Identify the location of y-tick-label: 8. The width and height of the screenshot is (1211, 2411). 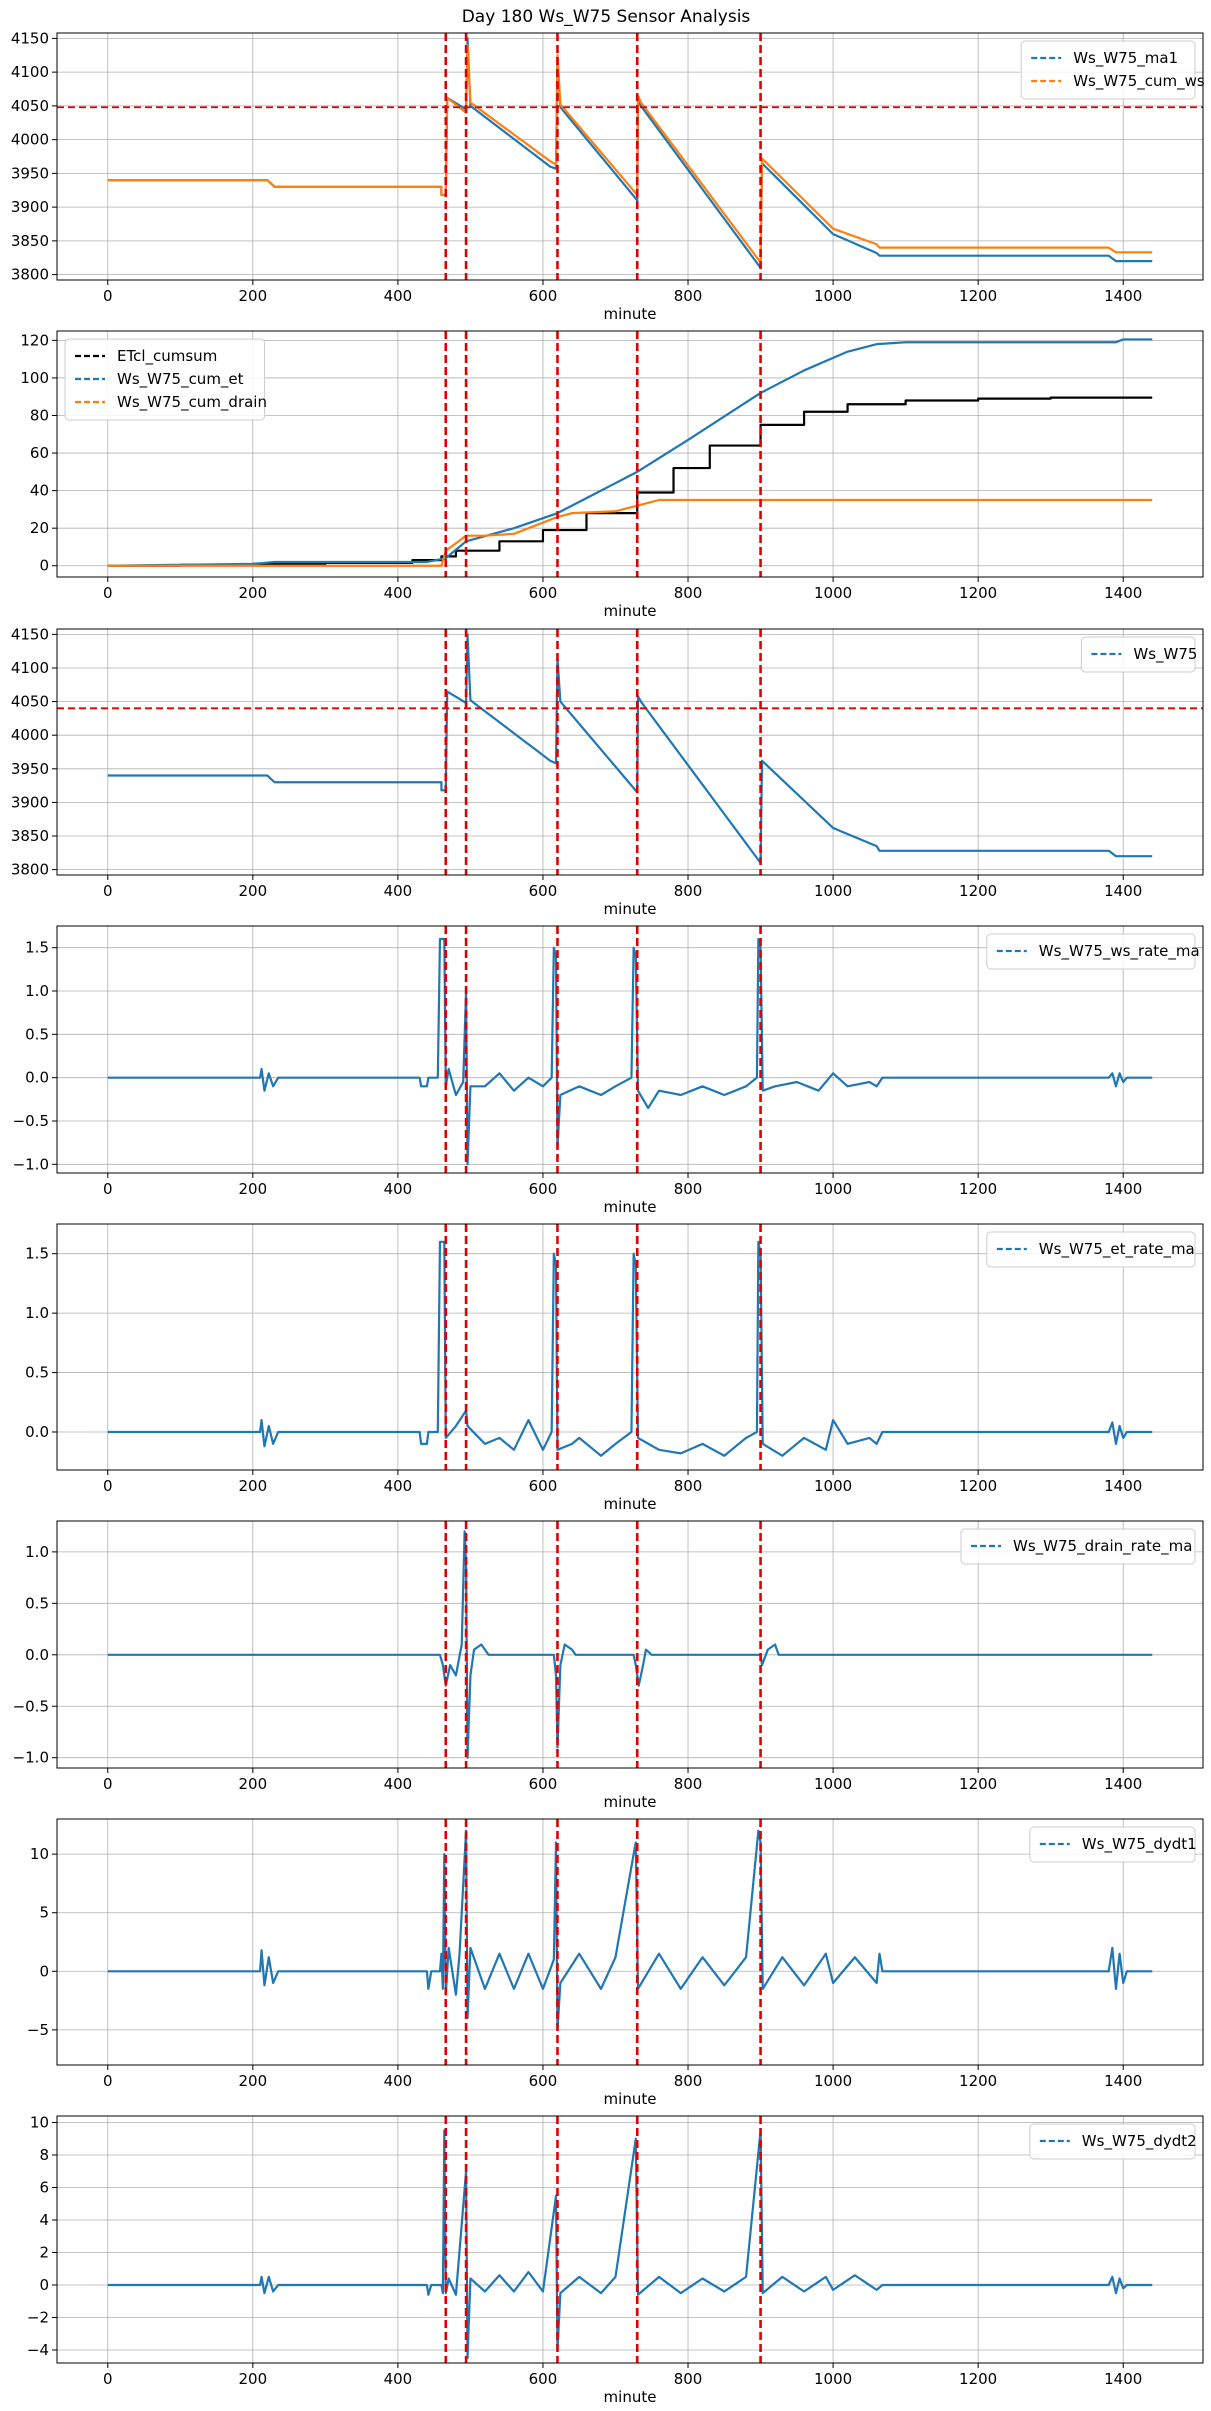
(44, 2155).